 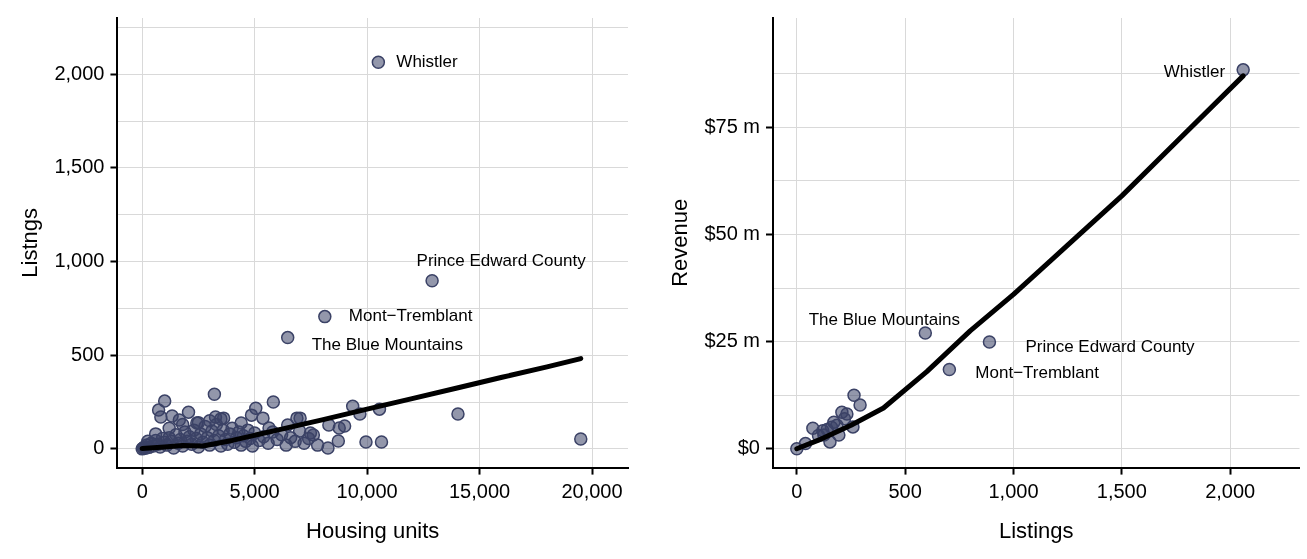 What do you see at coordinates (732, 340) in the screenshot?
I see `y-tick-label: $25 m` at bounding box center [732, 340].